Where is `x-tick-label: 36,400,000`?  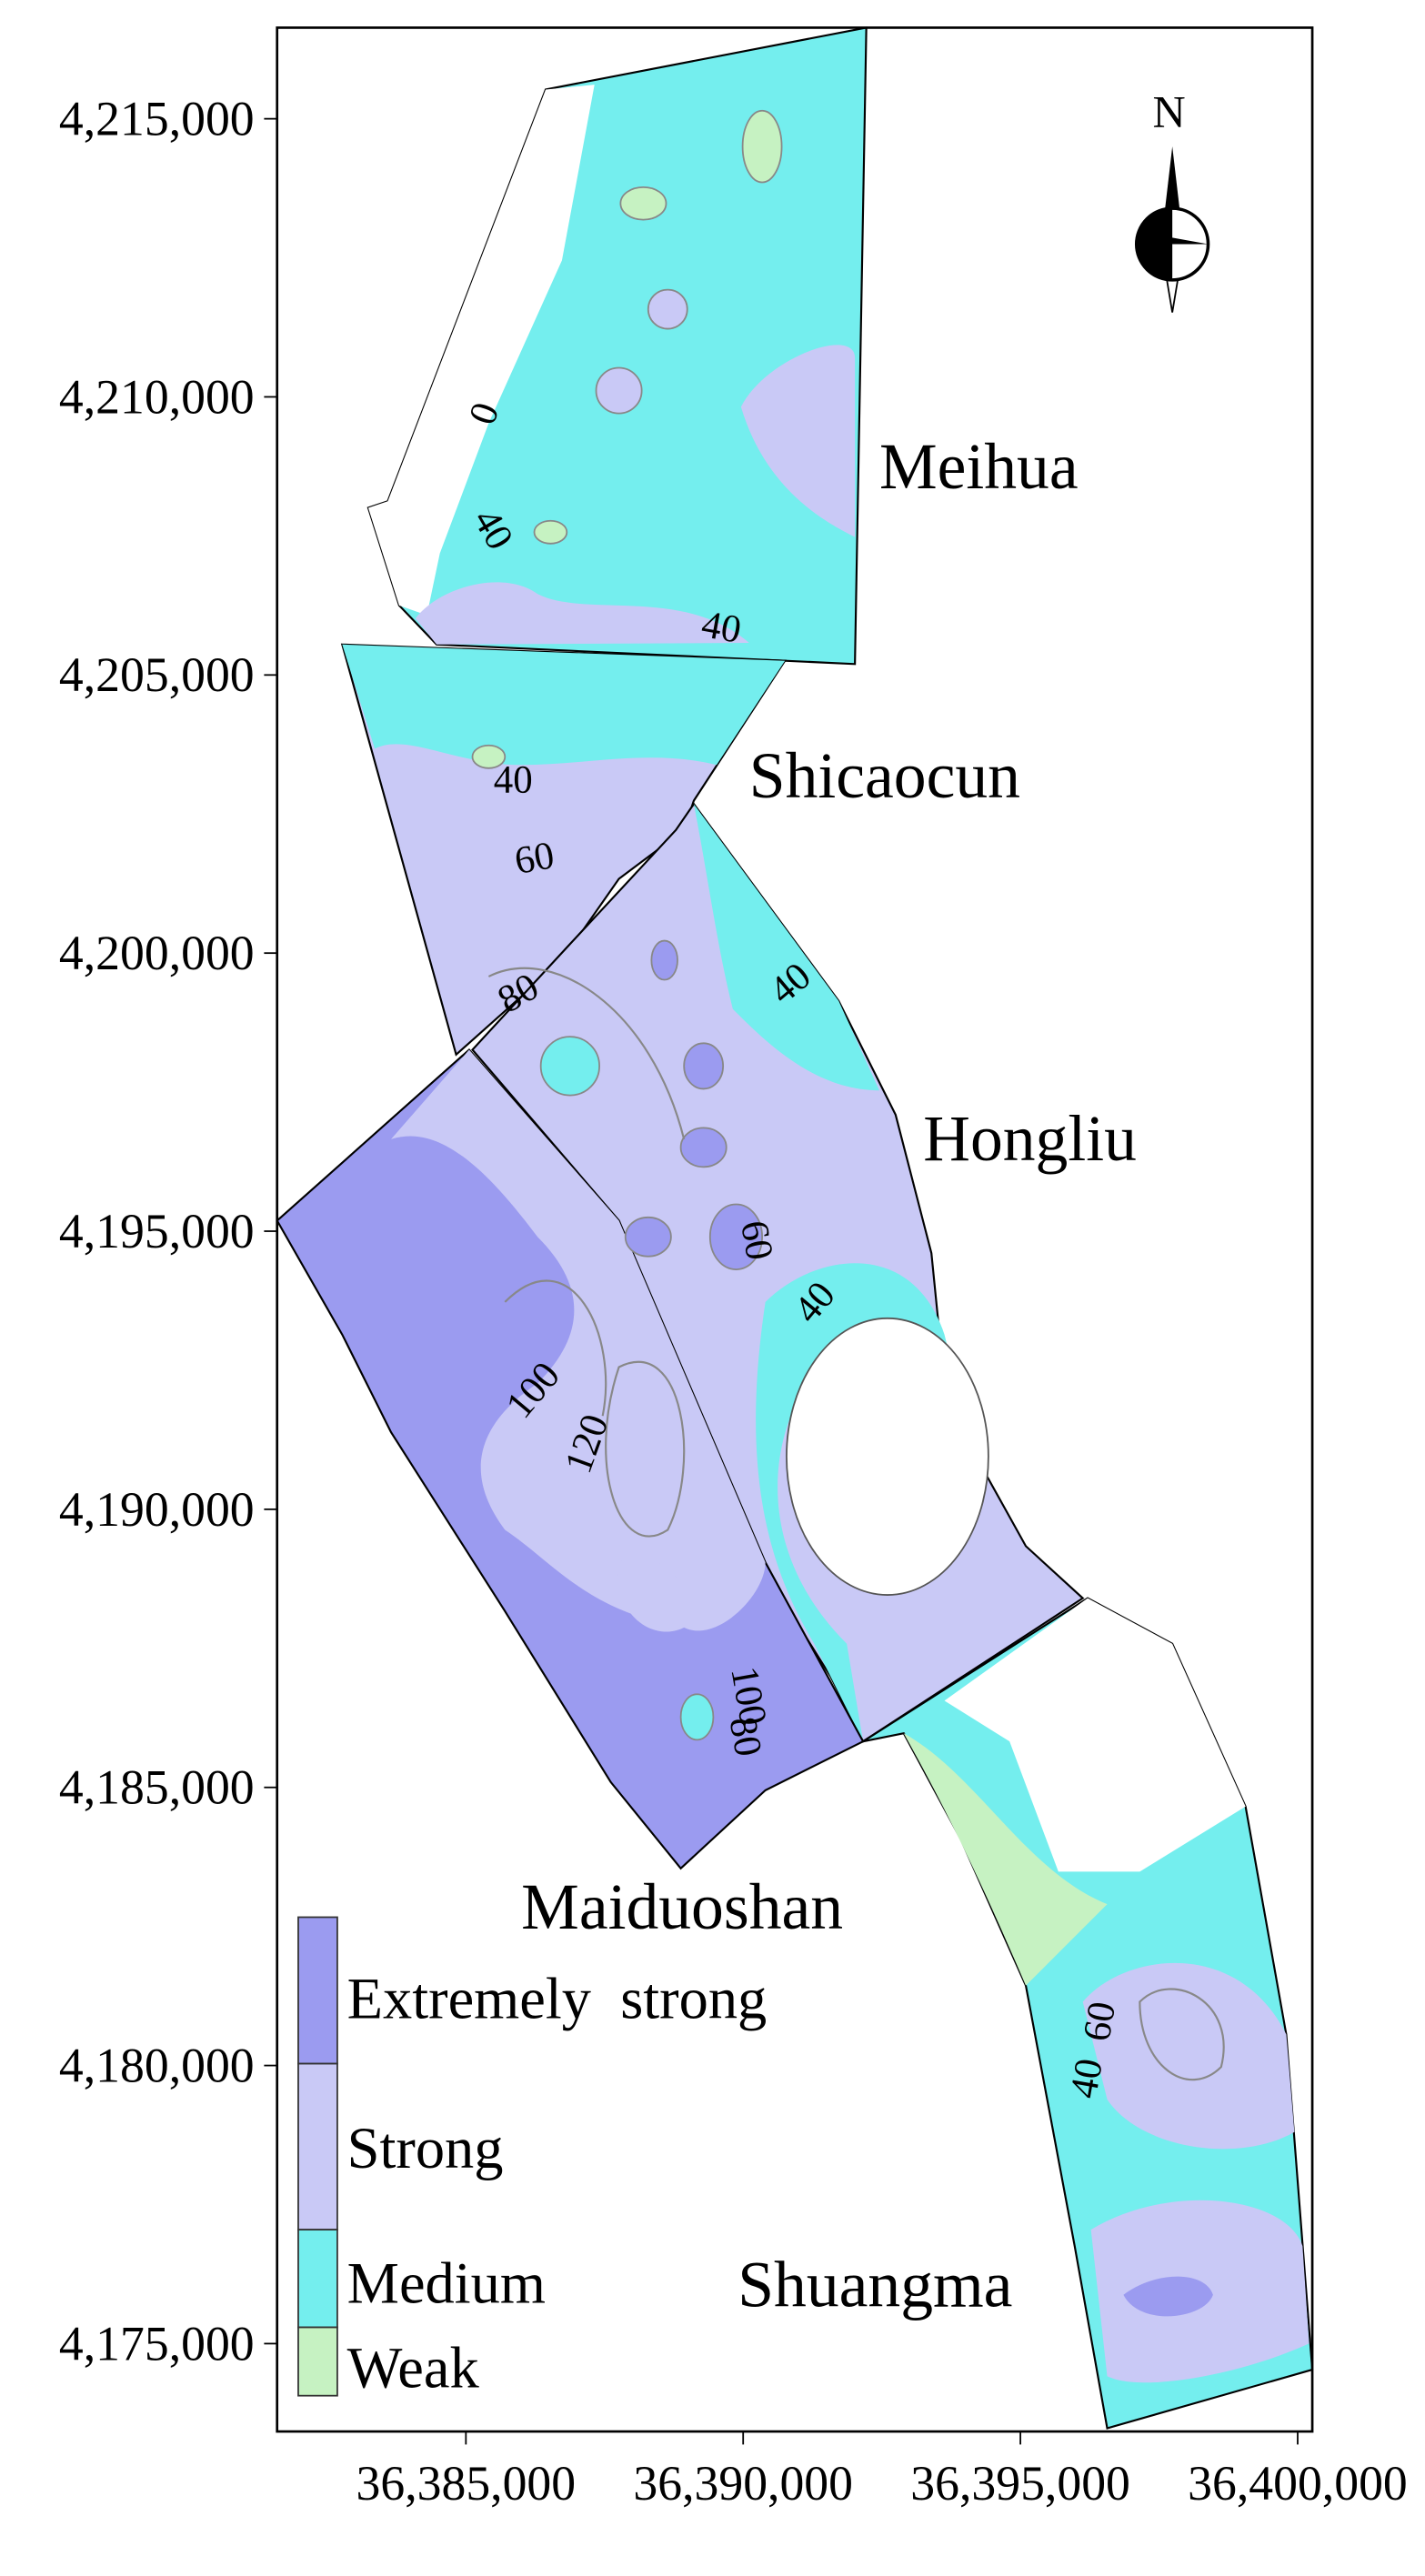 x-tick-label: 36,400,000 is located at coordinates (1298, 2483).